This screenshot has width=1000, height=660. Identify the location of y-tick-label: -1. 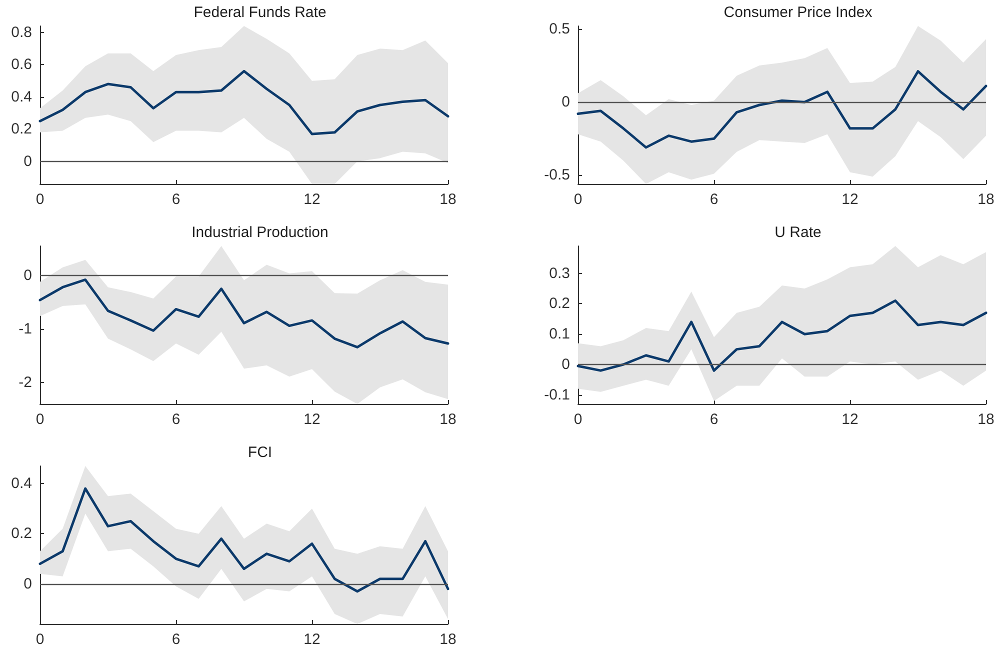
(25, 329).